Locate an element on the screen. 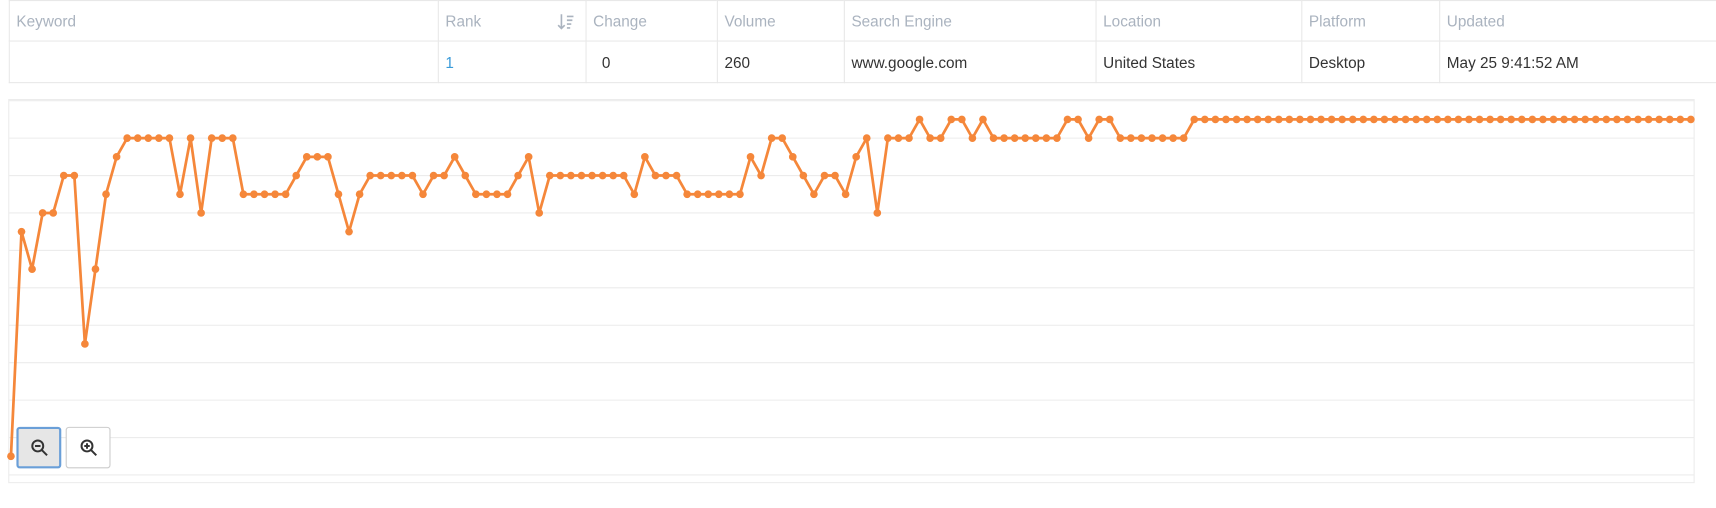  column-header: Keyword is located at coordinates (223, 21).